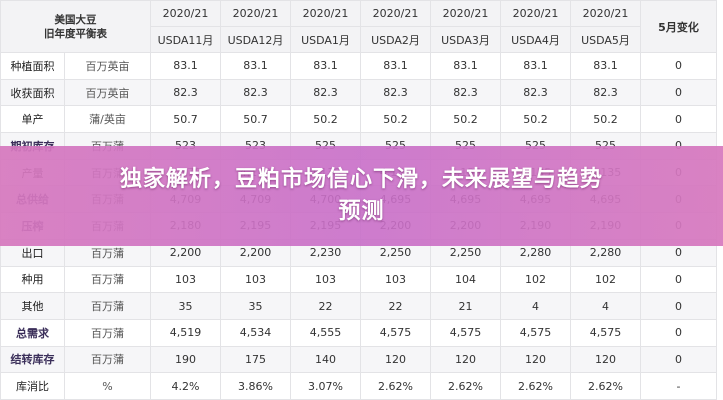 This screenshot has width=723, height=400. Describe the element at coordinates (465, 39) in the screenshot. I see `report-header: USDA3月` at that location.